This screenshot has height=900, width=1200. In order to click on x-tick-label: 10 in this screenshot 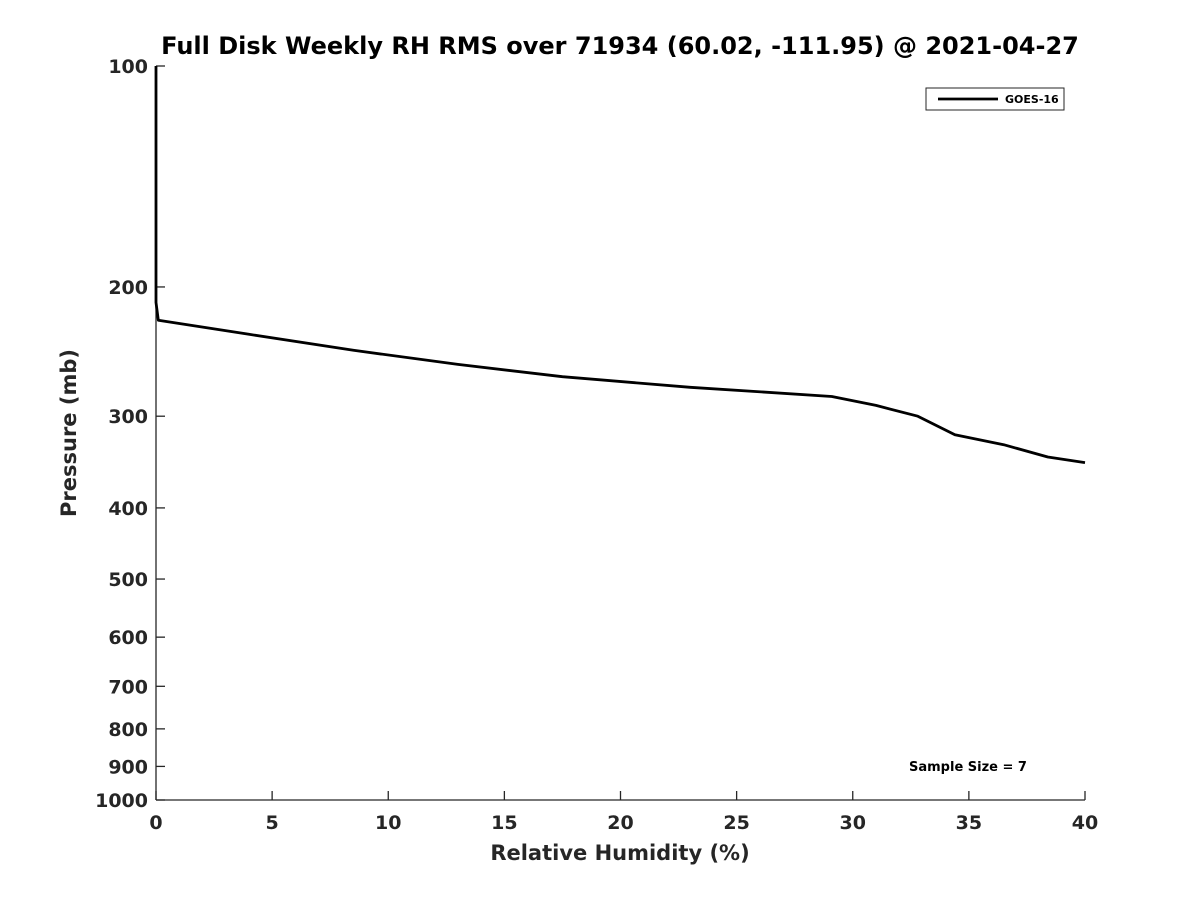, I will do `click(388, 823)`.